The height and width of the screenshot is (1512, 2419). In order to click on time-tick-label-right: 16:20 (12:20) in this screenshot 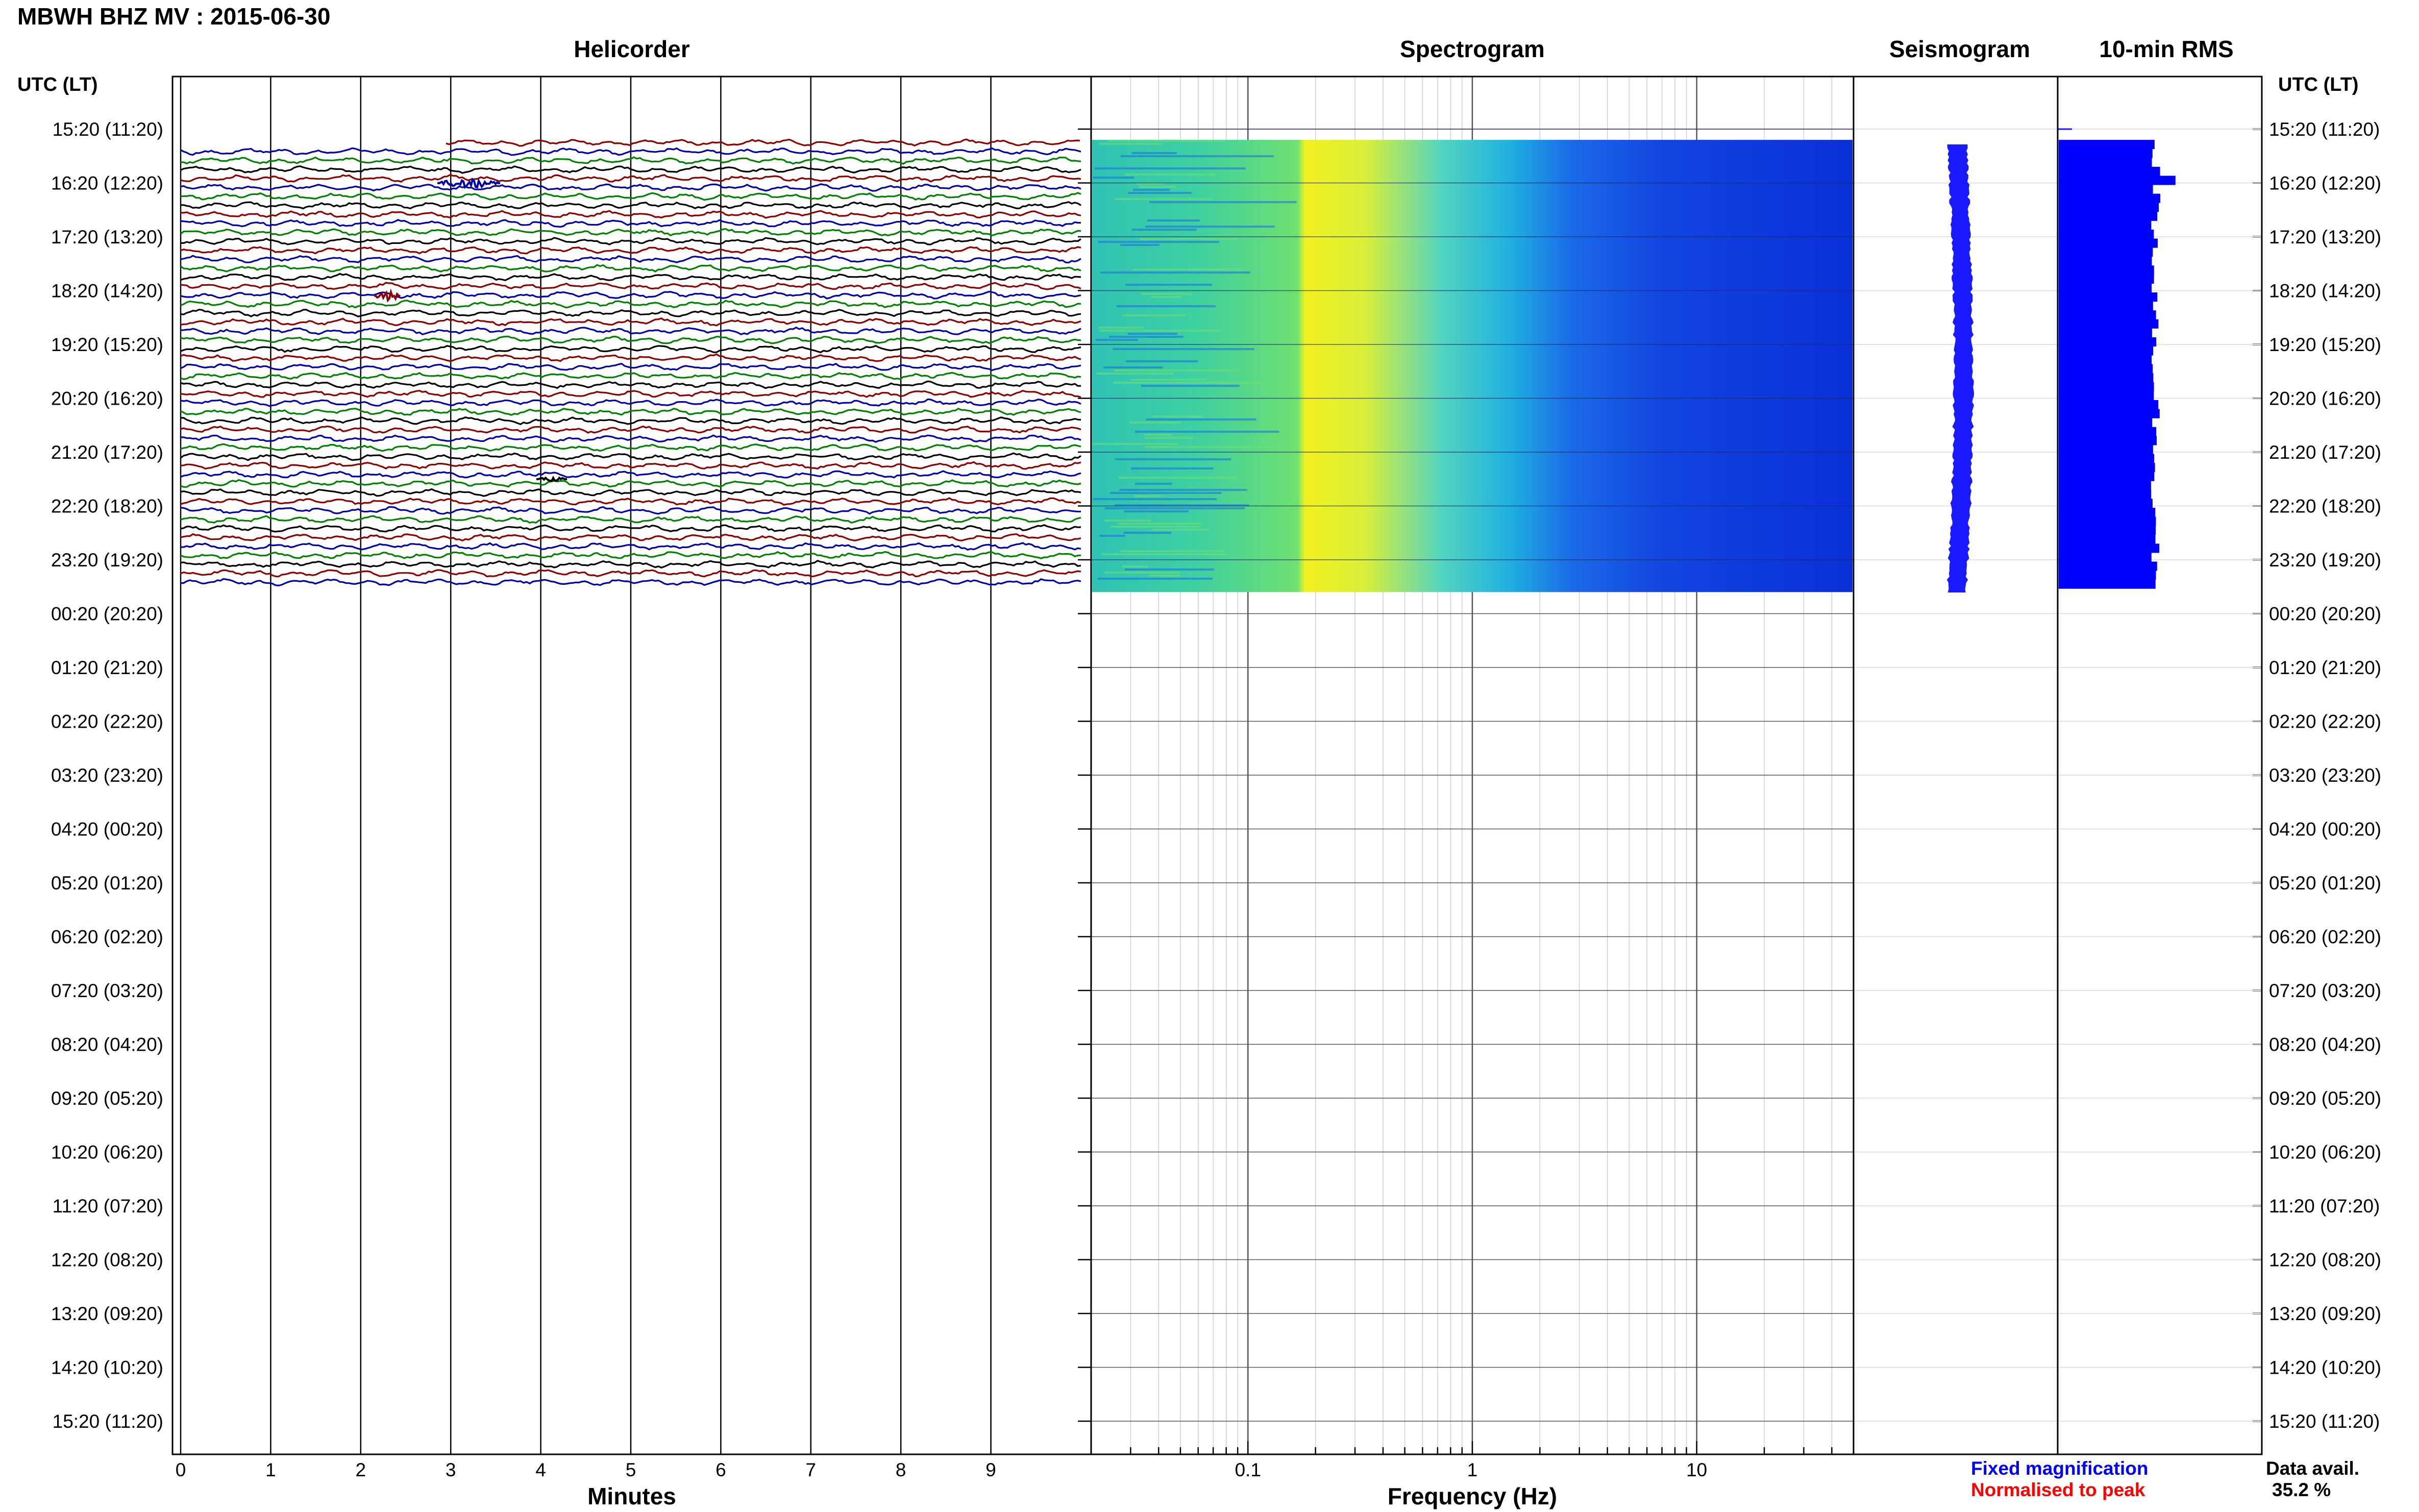, I will do `click(2325, 183)`.